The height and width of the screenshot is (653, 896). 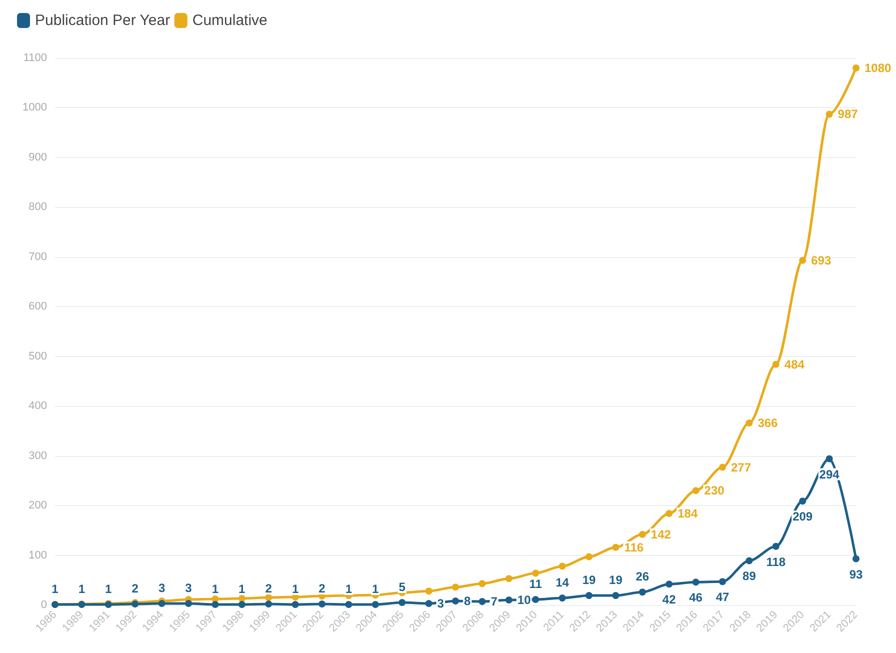 I want to click on y-tick-label: 1100, so click(x=35, y=58).